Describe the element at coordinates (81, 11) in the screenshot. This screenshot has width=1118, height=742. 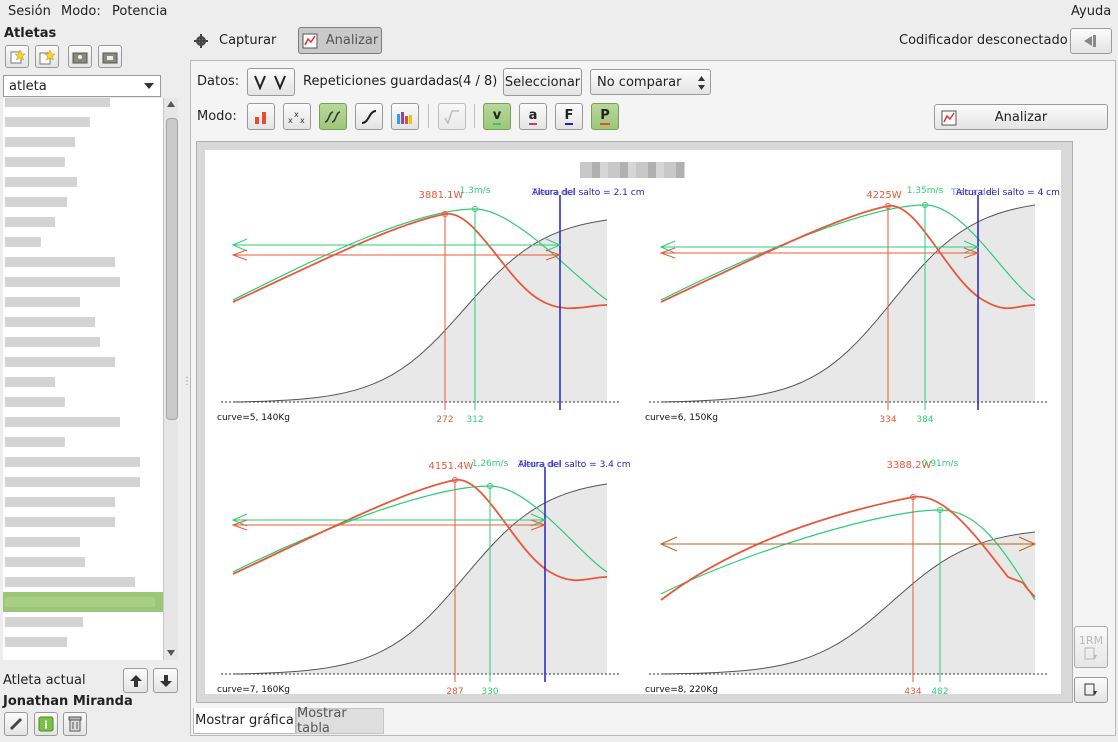
I see `menu-mode: Modo:` at that location.